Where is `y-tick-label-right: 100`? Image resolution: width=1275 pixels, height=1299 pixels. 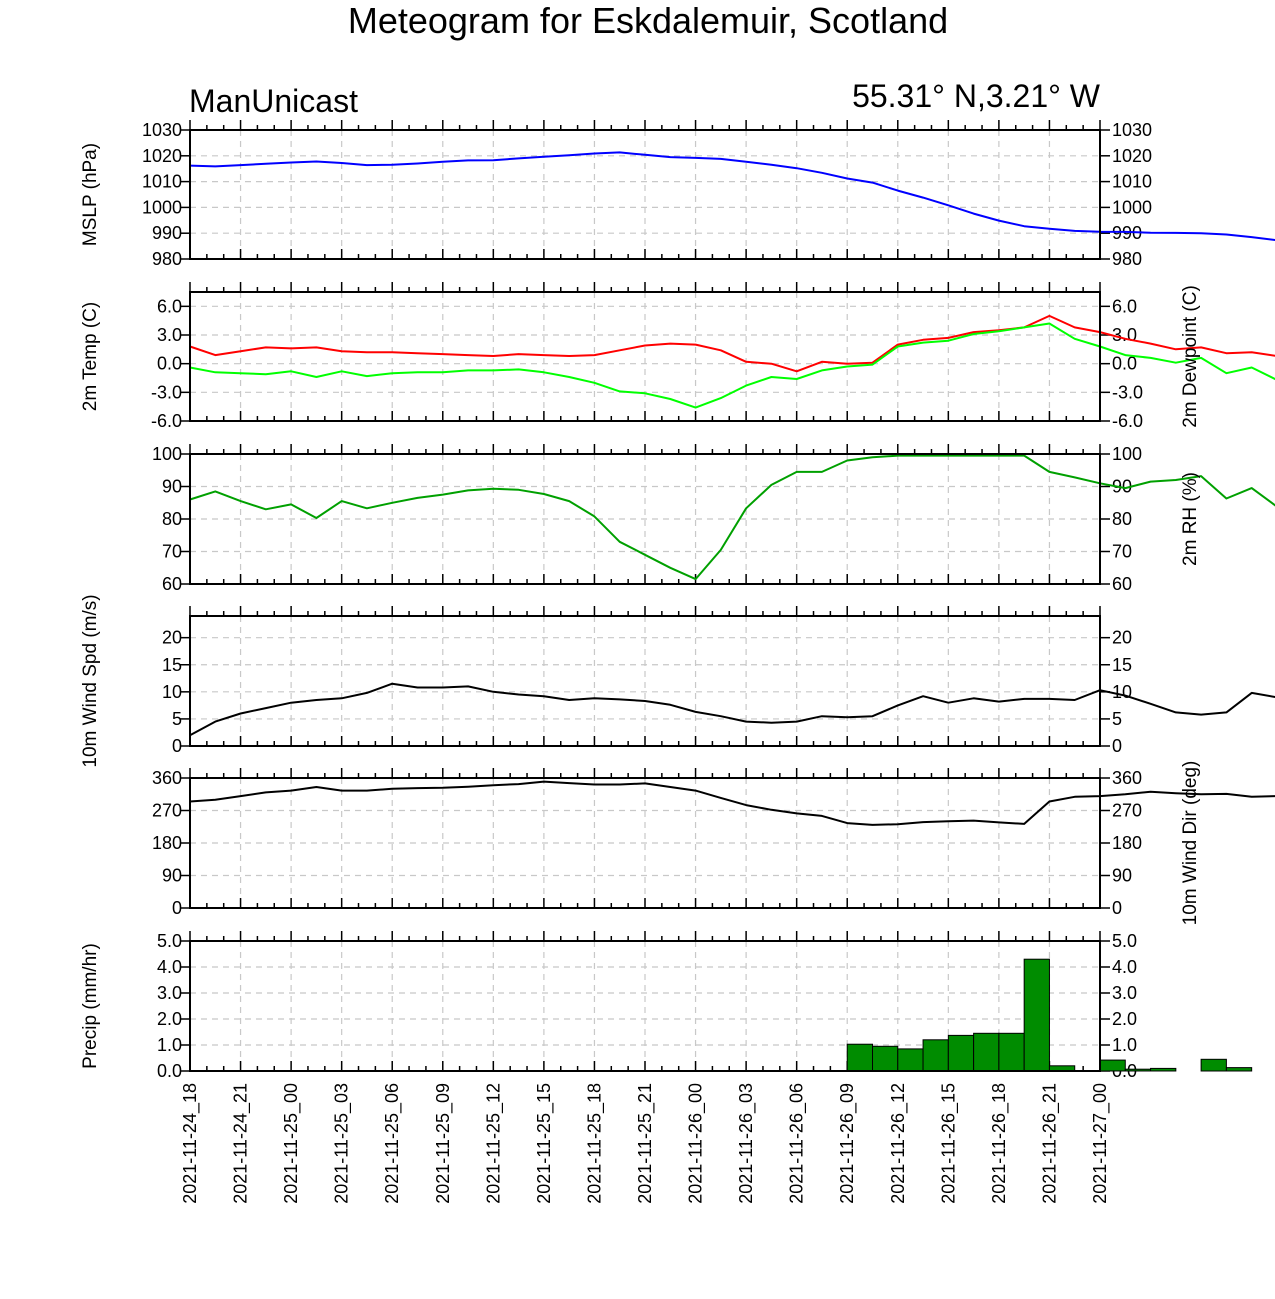 y-tick-label-right: 100 is located at coordinates (1127, 454).